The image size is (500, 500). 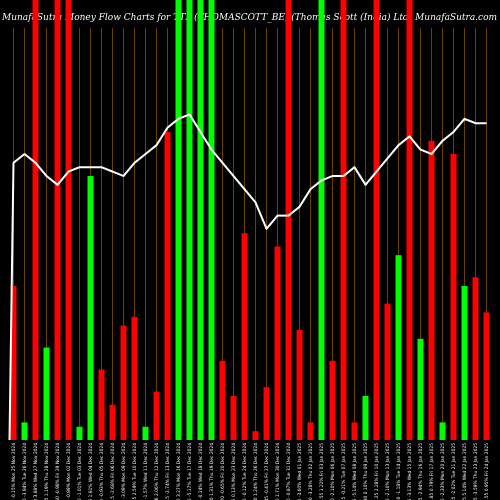 What do you see at coordinates (443, 471) in the screenshot?
I see `x-tick-label: 356.15 -2.33% Mon 20 Jan 2025` at bounding box center [443, 471].